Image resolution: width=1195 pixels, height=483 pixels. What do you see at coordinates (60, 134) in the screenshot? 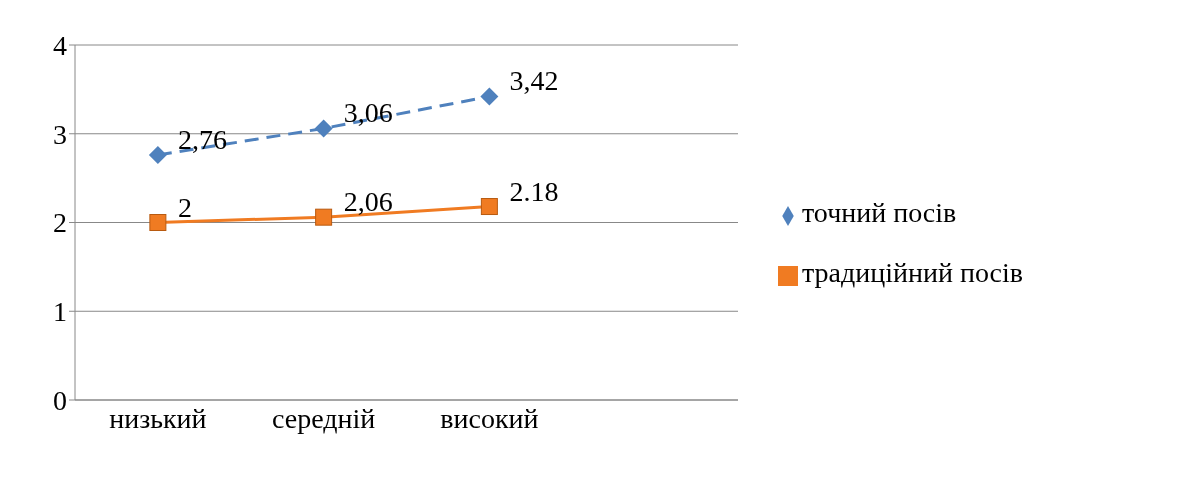
I see `y-tick-label: 3` at bounding box center [60, 134].